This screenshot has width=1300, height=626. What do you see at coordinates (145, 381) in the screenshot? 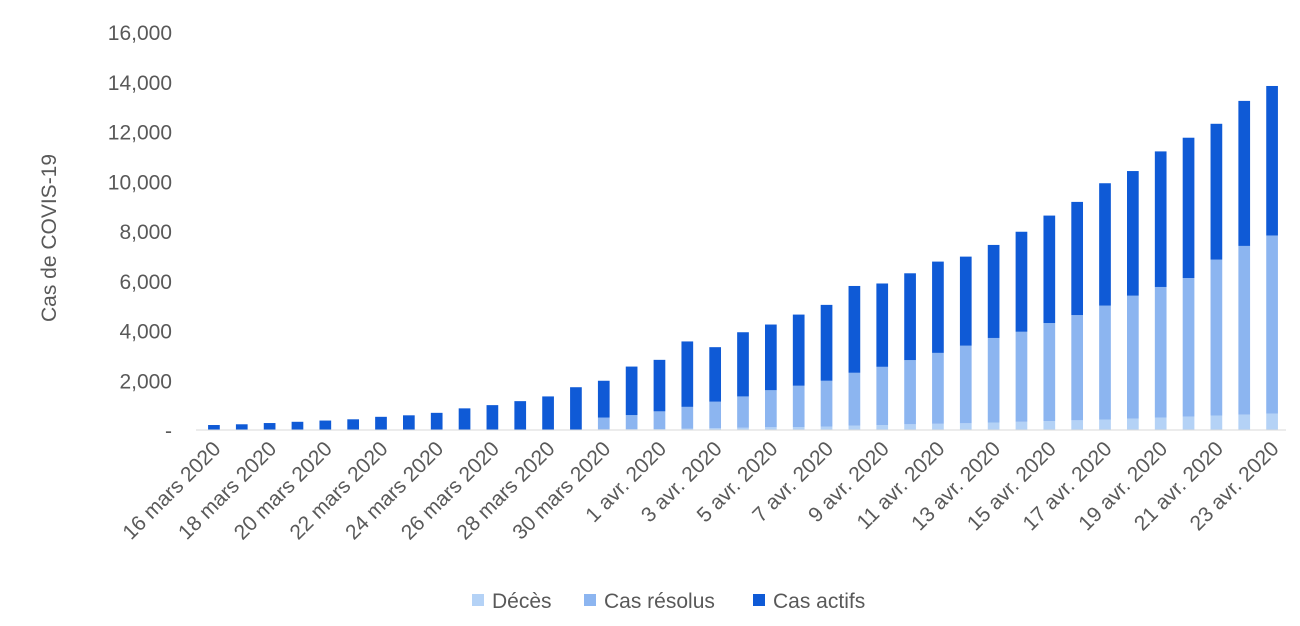
I see `y-tick-label: 2,000` at bounding box center [145, 381].